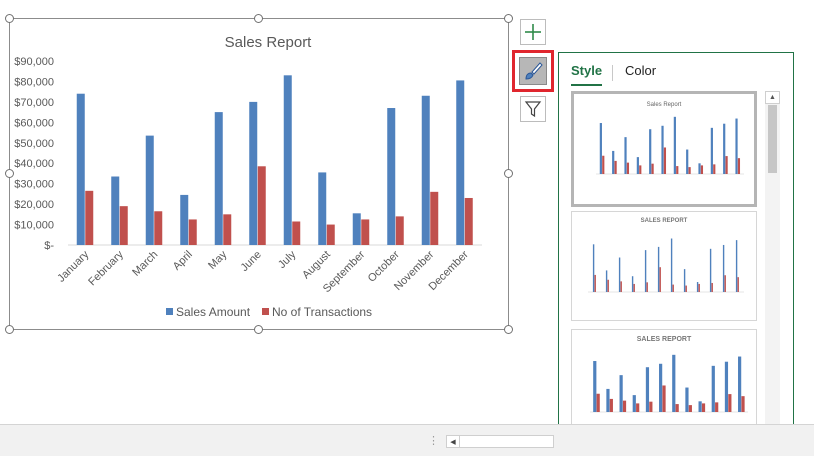 This screenshot has width=814, height=456. Describe the element at coordinates (89, 217) in the screenshot. I see `bar-transactions-january` at that location.